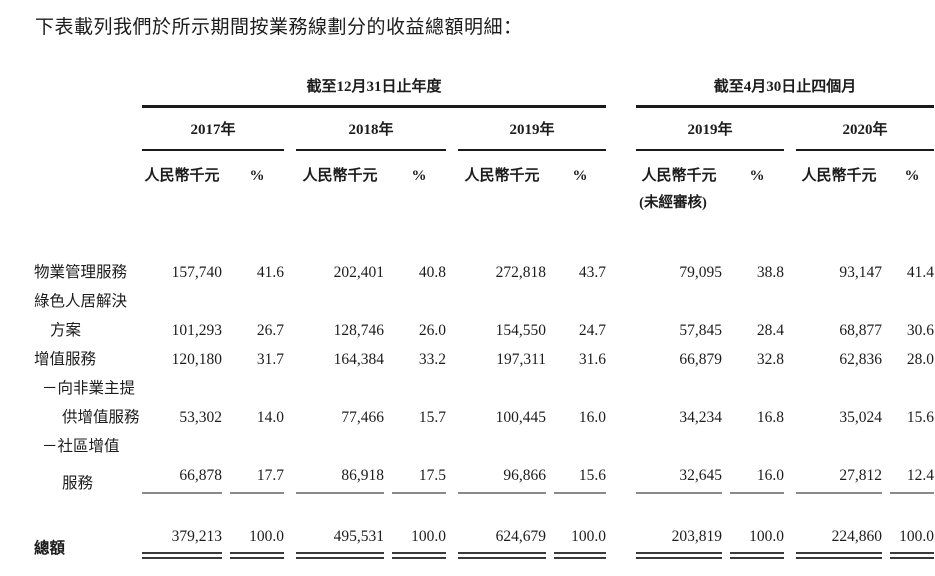 This screenshot has width=935, height=576. What do you see at coordinates (89, 388) in the screenshot?
I see `row-label: －向非業主提` at bounding box center [89, 388].